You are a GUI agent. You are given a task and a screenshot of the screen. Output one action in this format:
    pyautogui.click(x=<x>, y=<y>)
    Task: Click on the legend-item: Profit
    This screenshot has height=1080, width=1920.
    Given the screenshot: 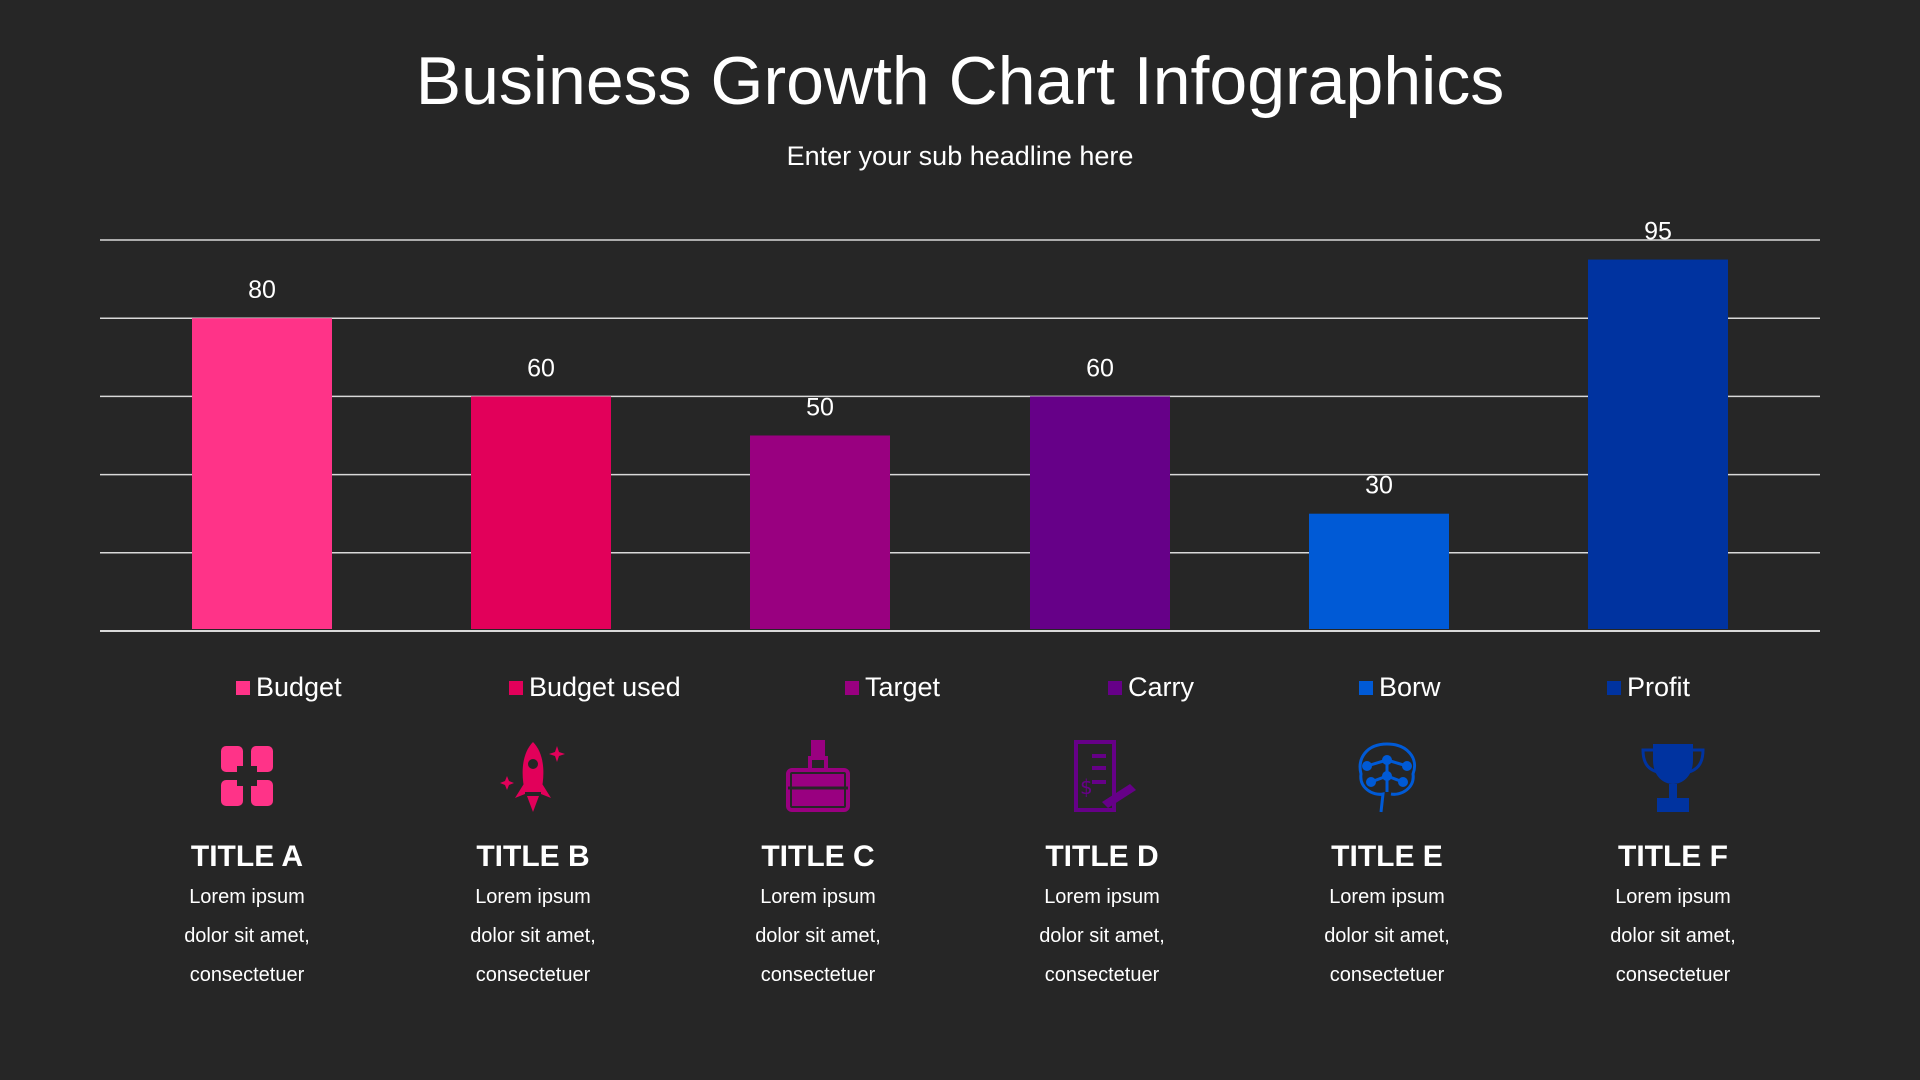 What is the action you would take?
    pyautogui.click(x=1648, y=687)
    